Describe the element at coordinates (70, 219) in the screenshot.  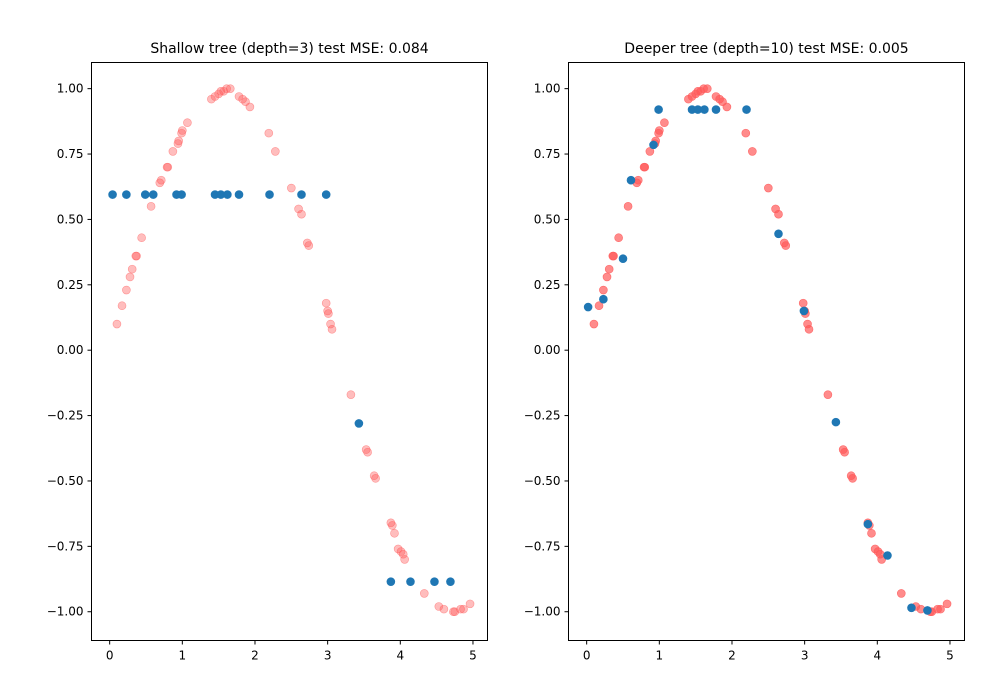
I see `left-y-tick-label: 0.50` at that location.